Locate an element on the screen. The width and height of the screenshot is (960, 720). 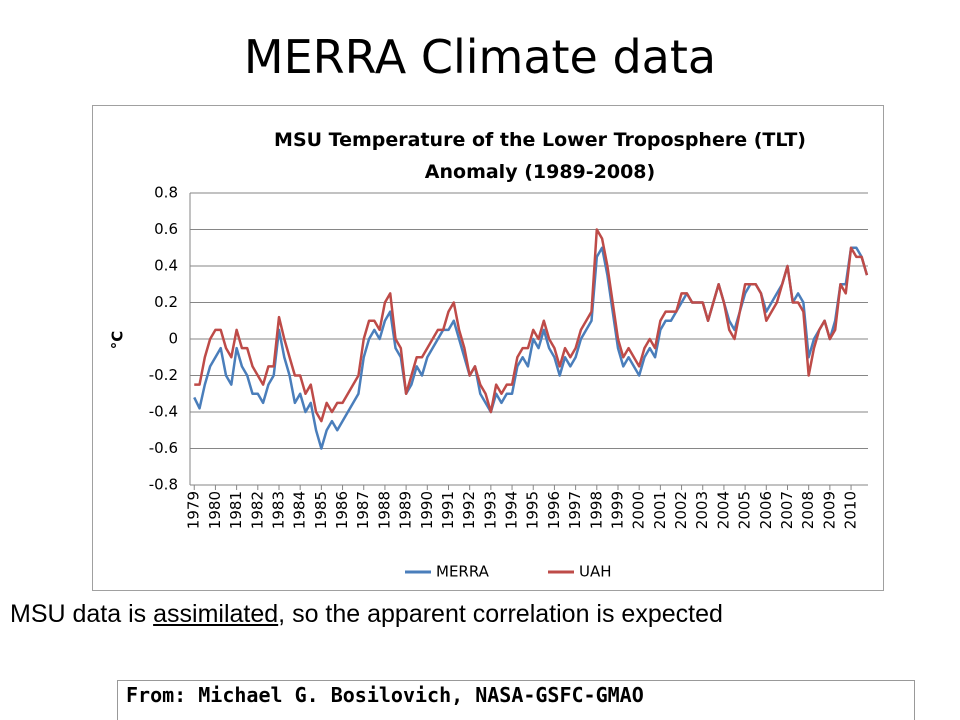
x-tick-label: 2001 is located at coordinates (660, 510).